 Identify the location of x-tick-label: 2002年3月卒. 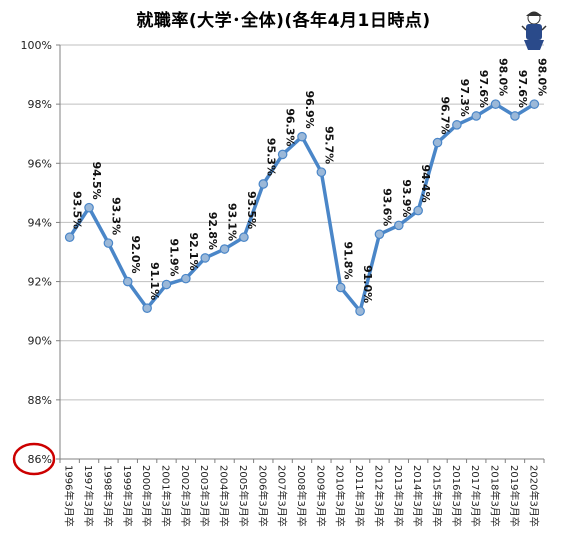
(185, 496).